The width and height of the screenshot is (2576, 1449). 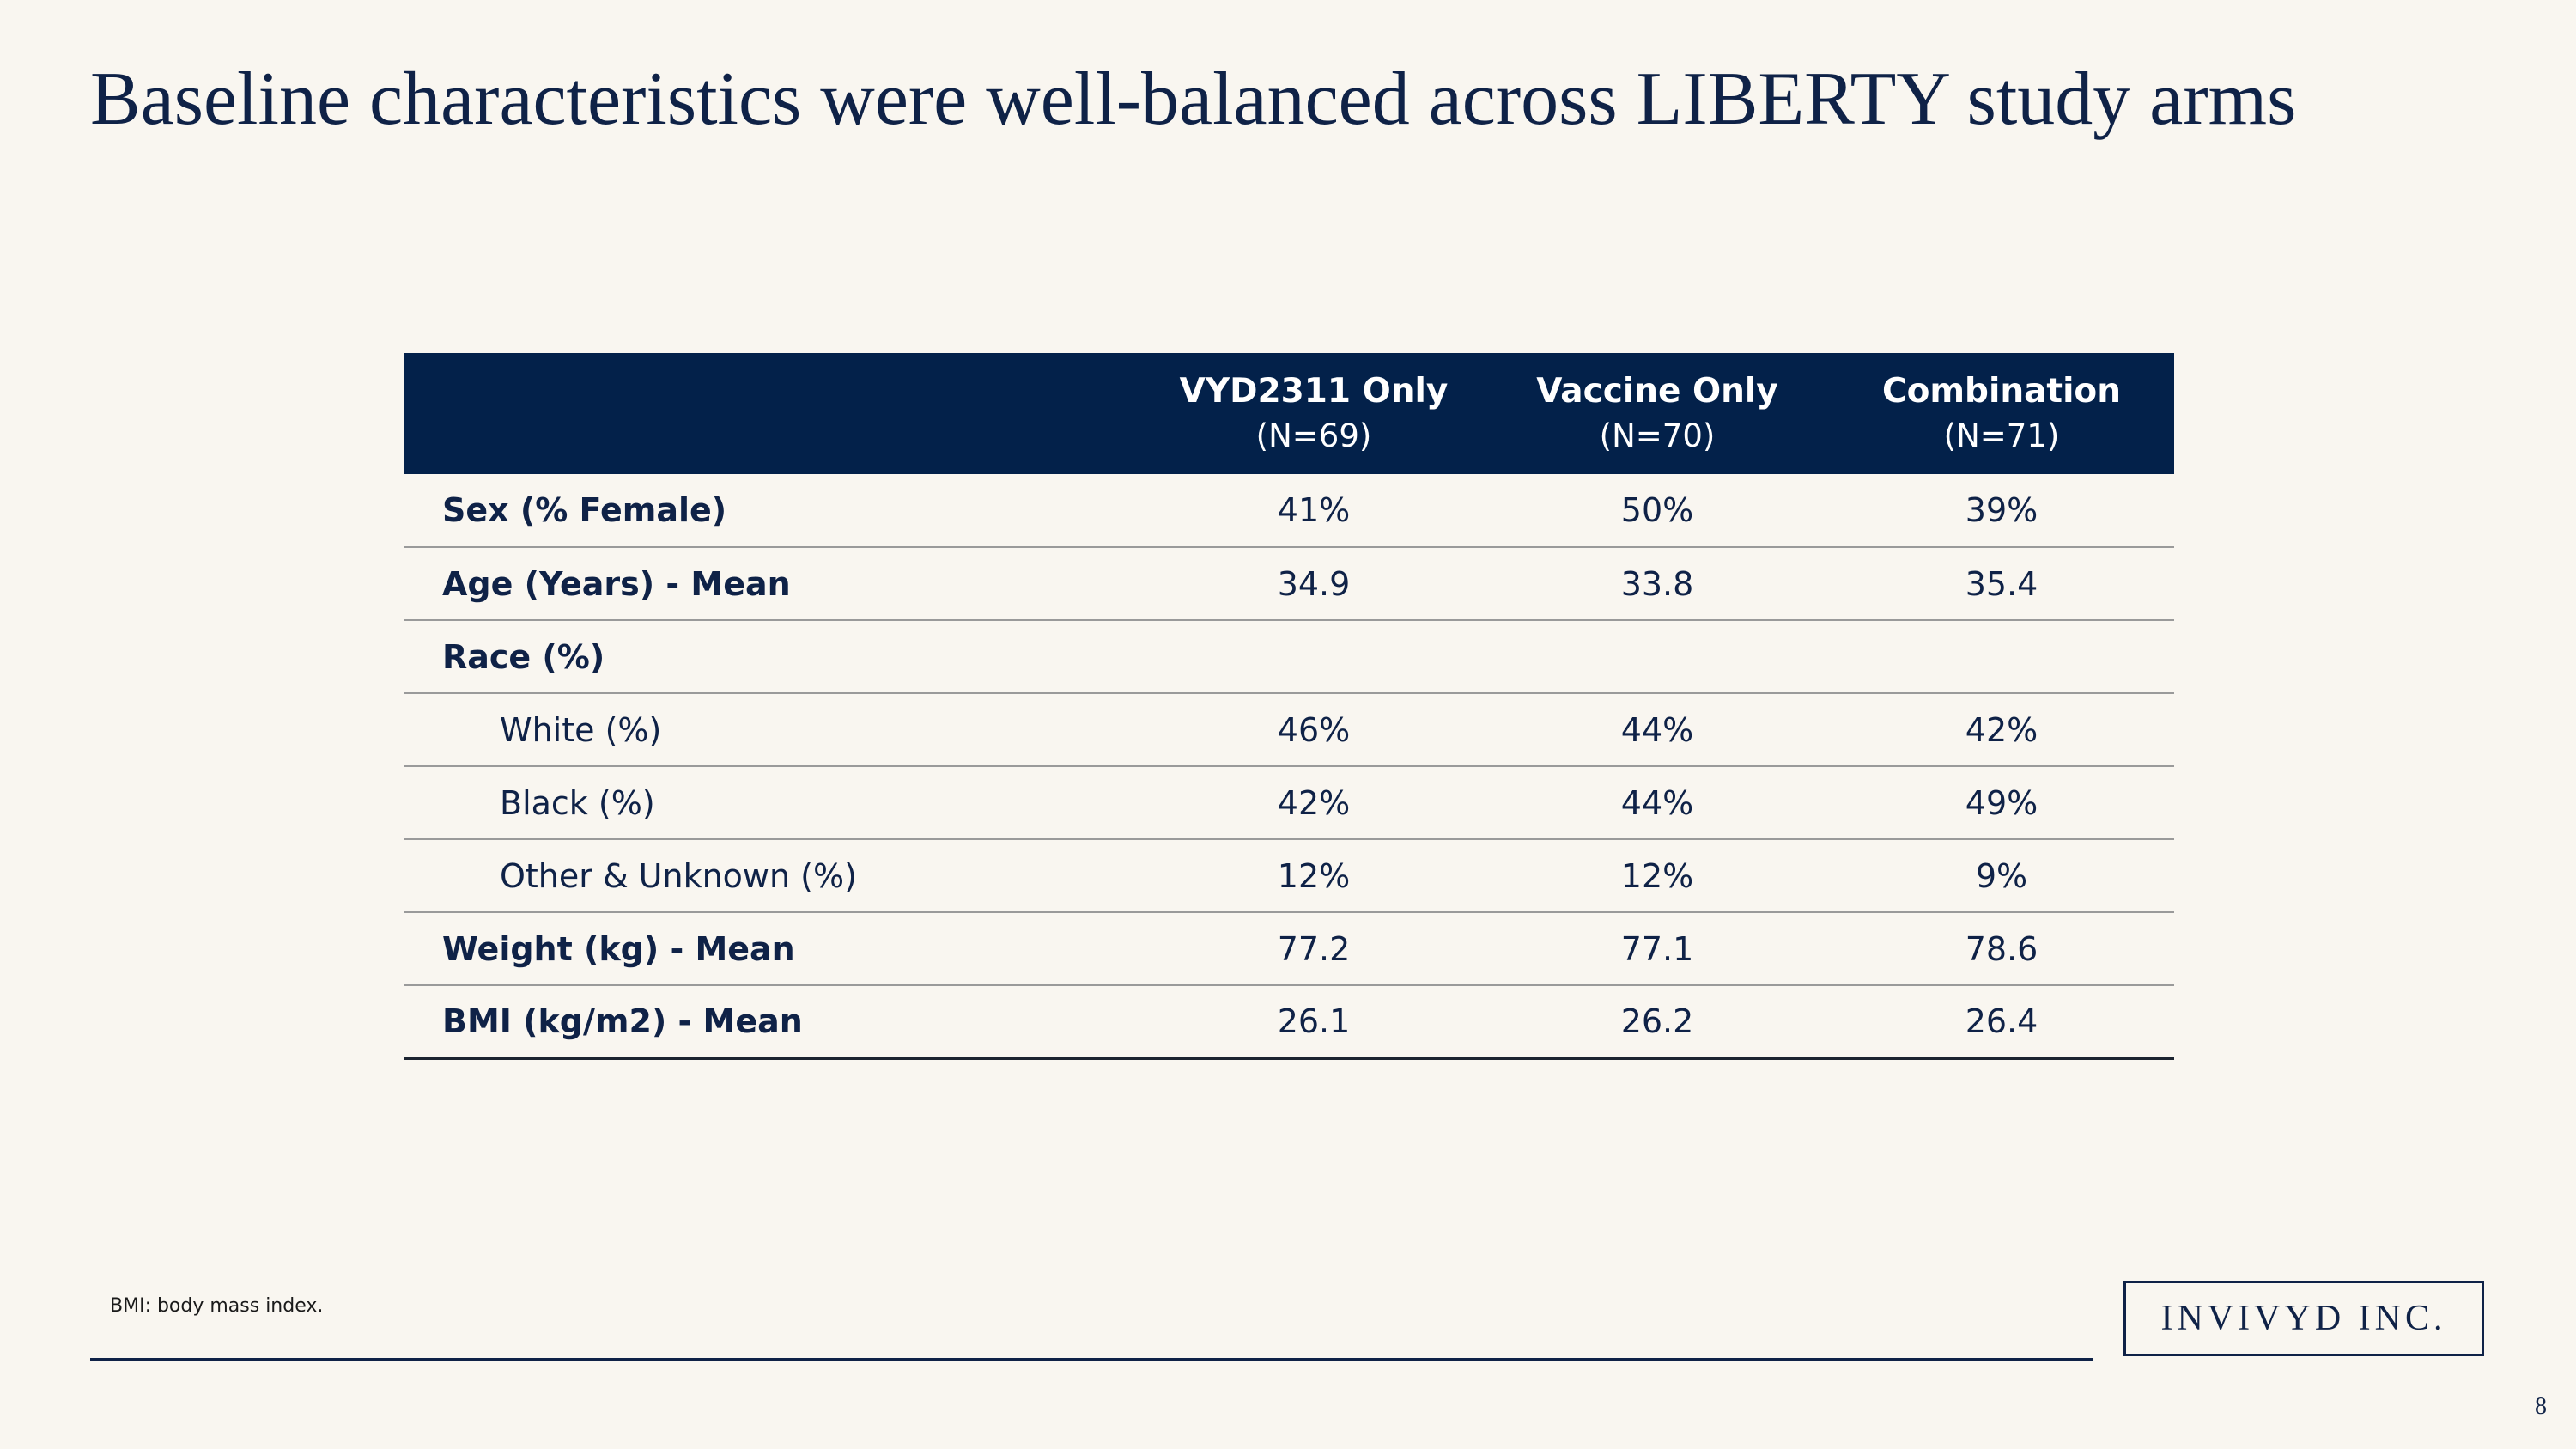 I want to click on table-row-race-white: White (%) 46% 44% 42%, so click(x=1289, y=729).